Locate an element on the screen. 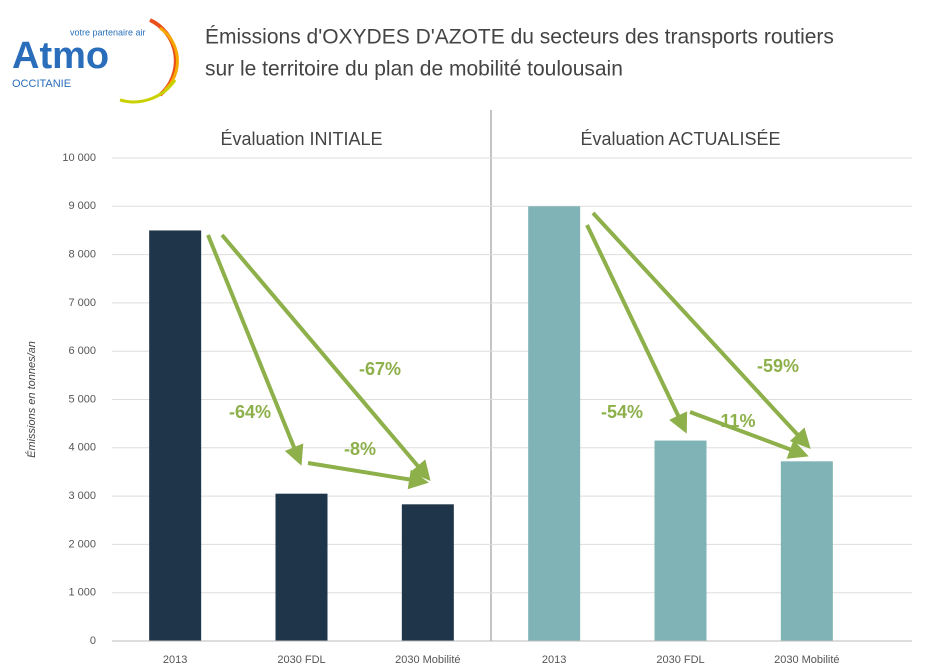 The image size is (928, 668). y-tick-label: 8 000 is located at coordinates (82, 255).